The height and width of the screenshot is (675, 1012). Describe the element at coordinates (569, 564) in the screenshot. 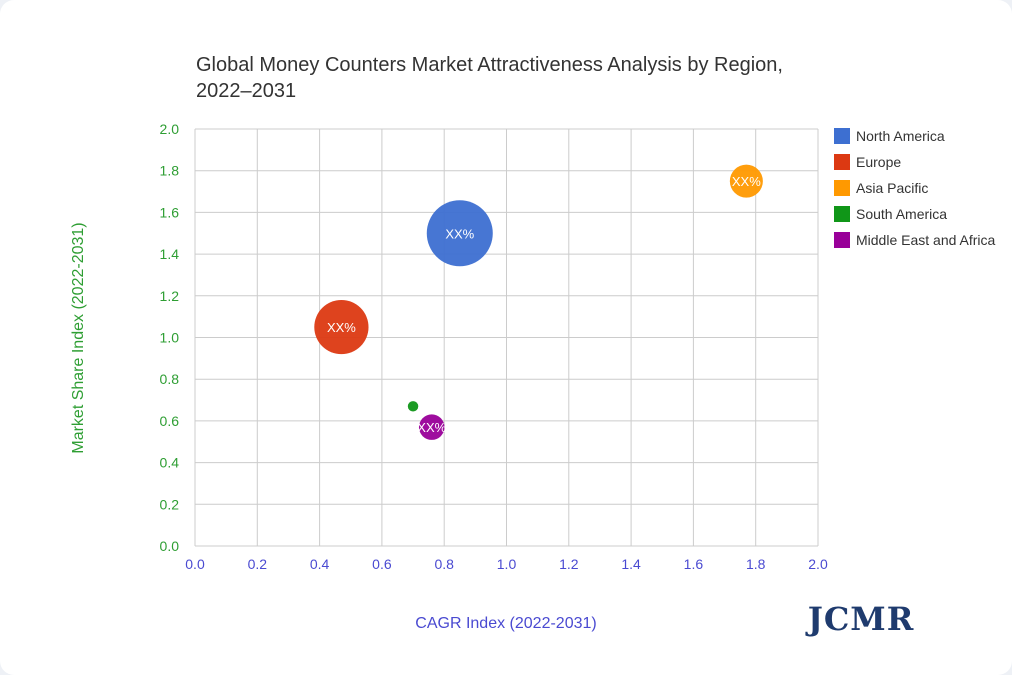

I see `x-tick-label: 1.2` at that location.